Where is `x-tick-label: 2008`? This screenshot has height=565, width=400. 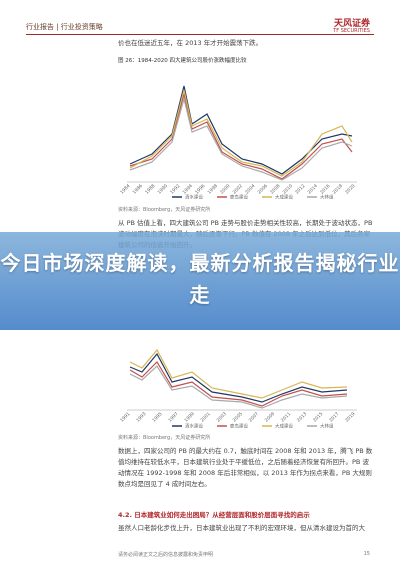 x-tick-label: 2008 is located at coordinates (275, 189).